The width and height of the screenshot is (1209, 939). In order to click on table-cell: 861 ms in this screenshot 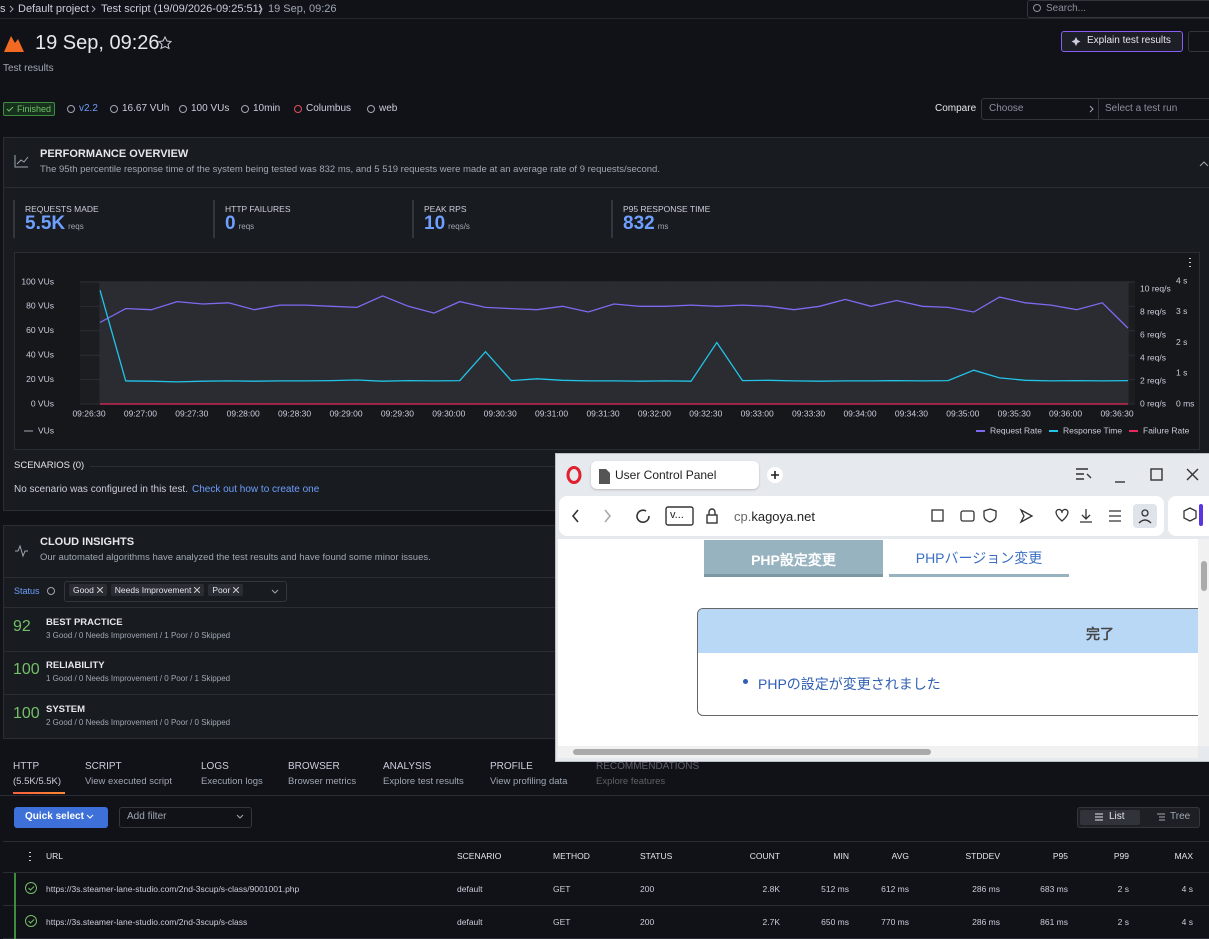, I will do `click(1054, 922)`.